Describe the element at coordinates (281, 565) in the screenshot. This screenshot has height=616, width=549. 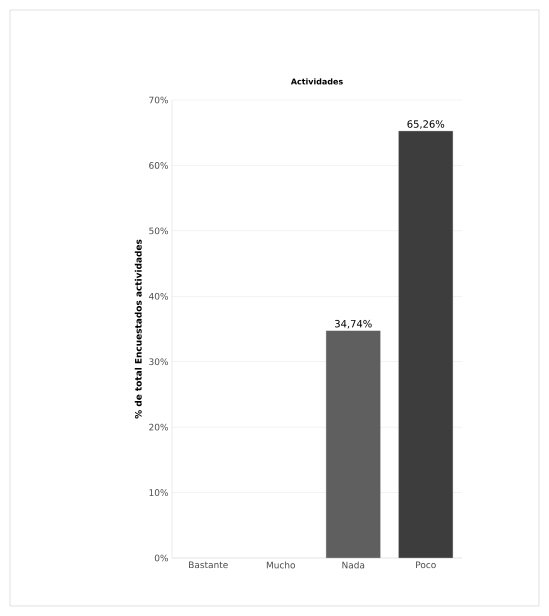
I see `x-tick-label: Mucho` at that location.